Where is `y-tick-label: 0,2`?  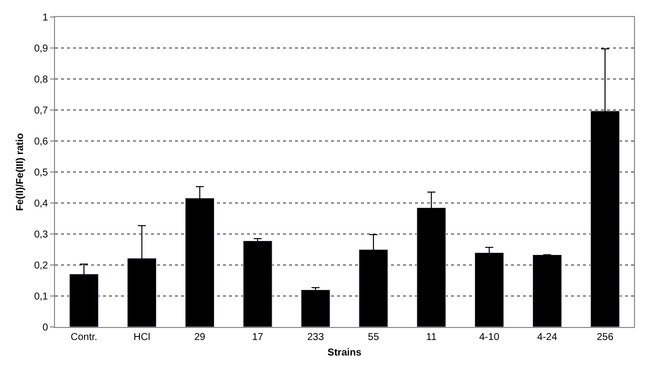 y-tick-label: 0,2 is located at coordinates (41, 266).